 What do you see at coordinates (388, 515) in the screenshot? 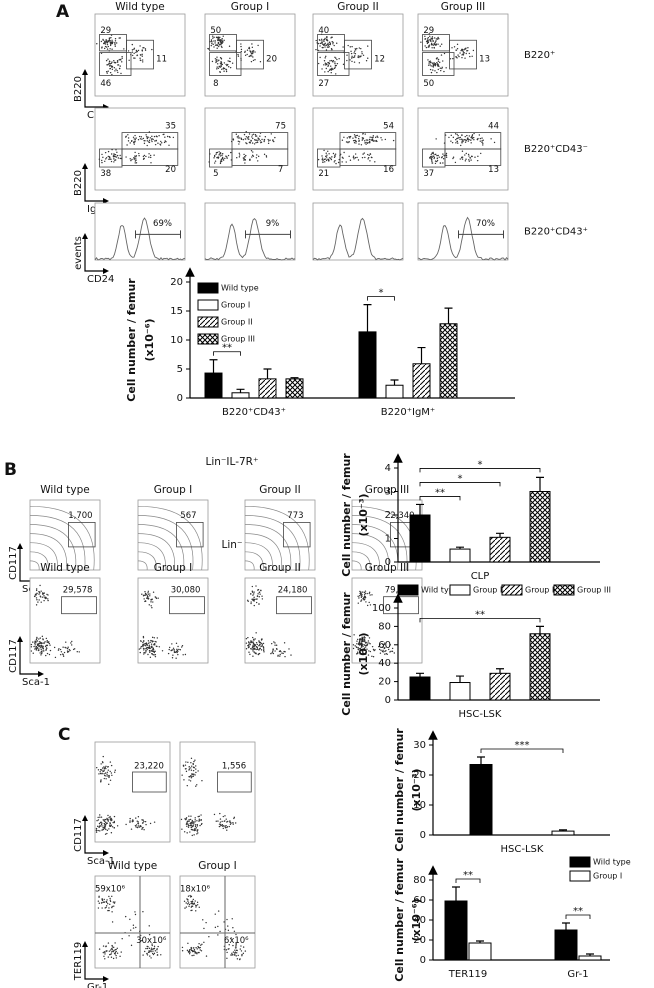
I see `y-tick-label: 2` at bounding box center [388, 515].